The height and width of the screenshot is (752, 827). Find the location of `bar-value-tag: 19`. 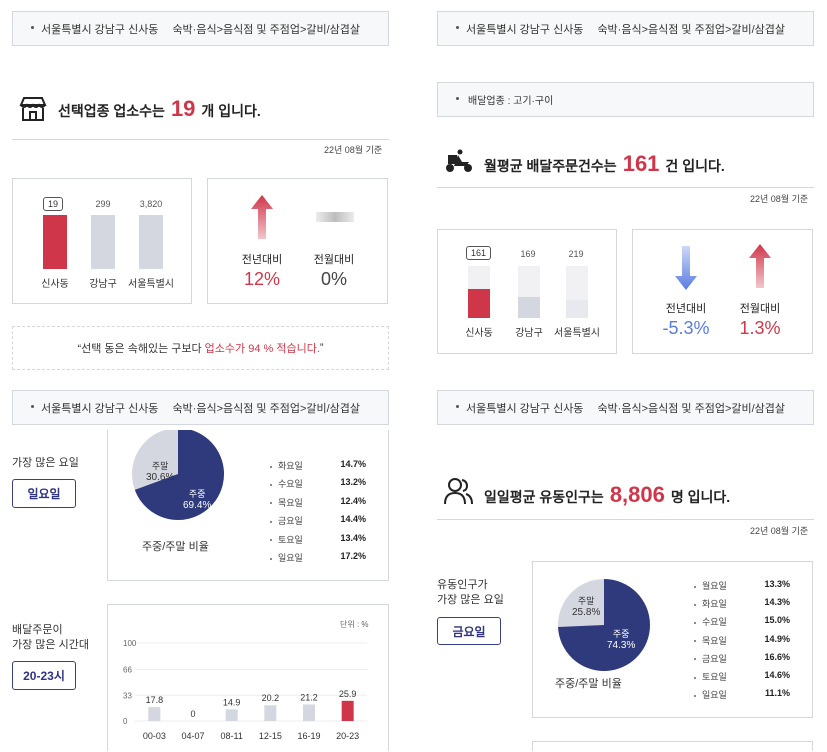

bar-value-tag: 19 is located at coordinates (53, 204).